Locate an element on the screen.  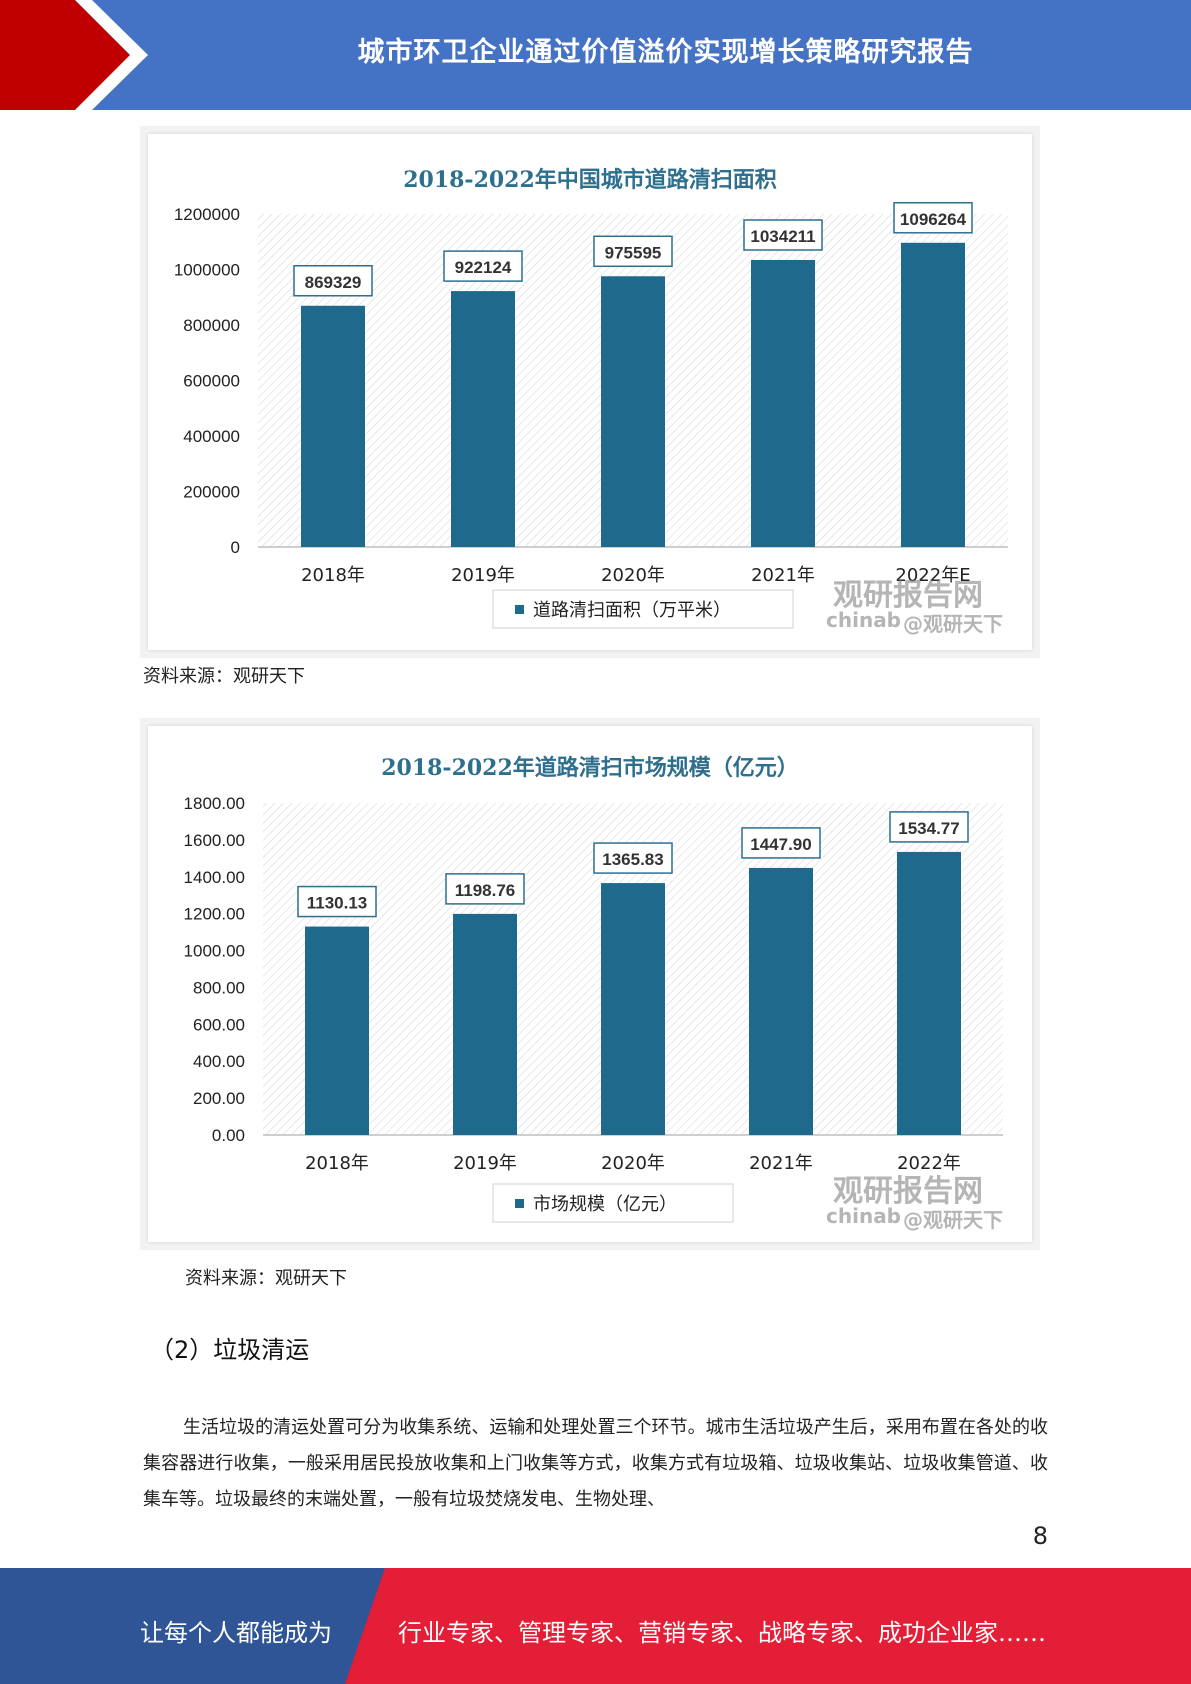
report-title: 城市环卫企业通过价值溢价实现增长策略研究报告 is located at coordinates (665, 52).